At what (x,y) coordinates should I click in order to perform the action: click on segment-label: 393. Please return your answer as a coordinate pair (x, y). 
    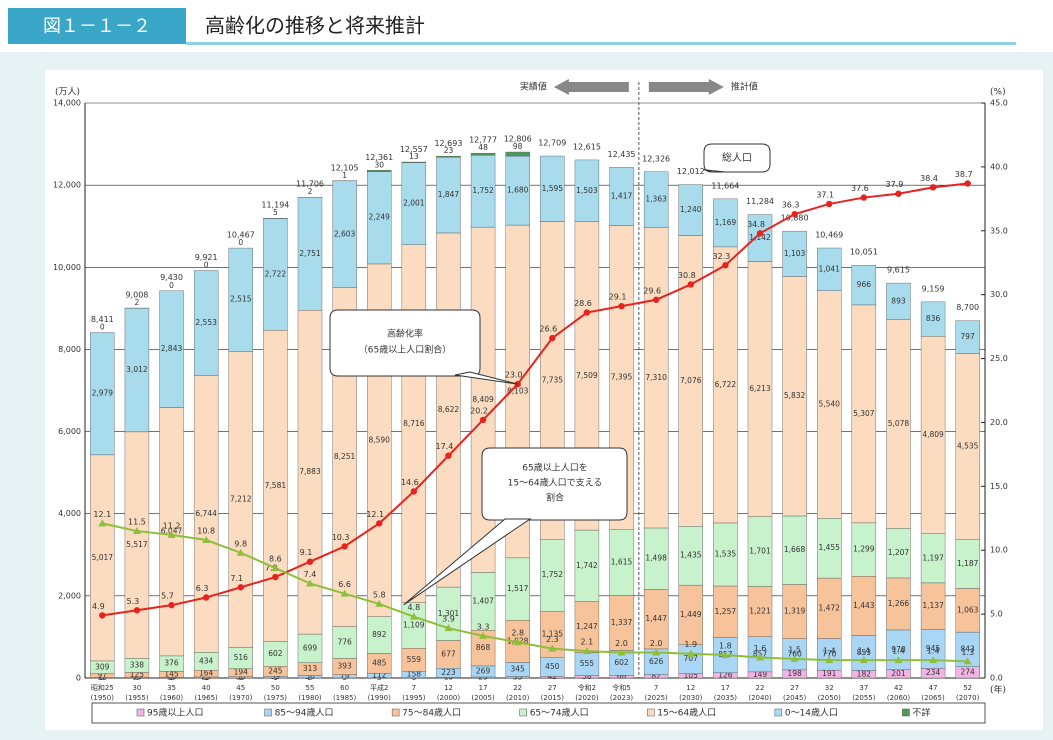
    Looking at the image, I should click on (344, 666).